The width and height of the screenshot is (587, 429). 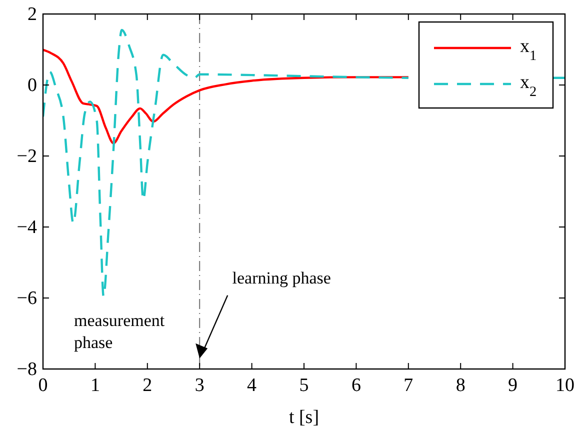 What do you see at coordinates (32, 14) in the screenshot?
I see `y-tick-label: 2` at bounding box center [32, 14].